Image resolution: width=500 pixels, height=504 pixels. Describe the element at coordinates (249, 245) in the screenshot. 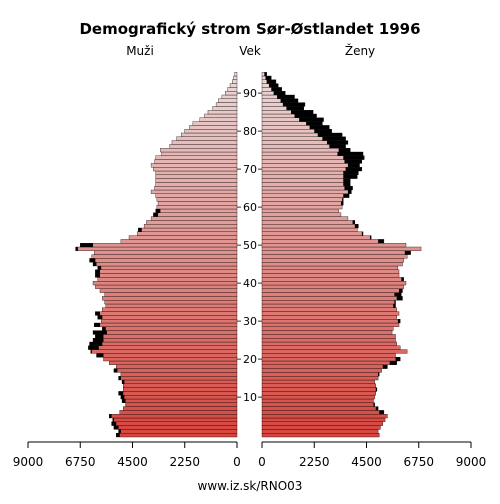

I see `age-ticks-group: 10 20 30 40 50 60 70 80 90` at that location.